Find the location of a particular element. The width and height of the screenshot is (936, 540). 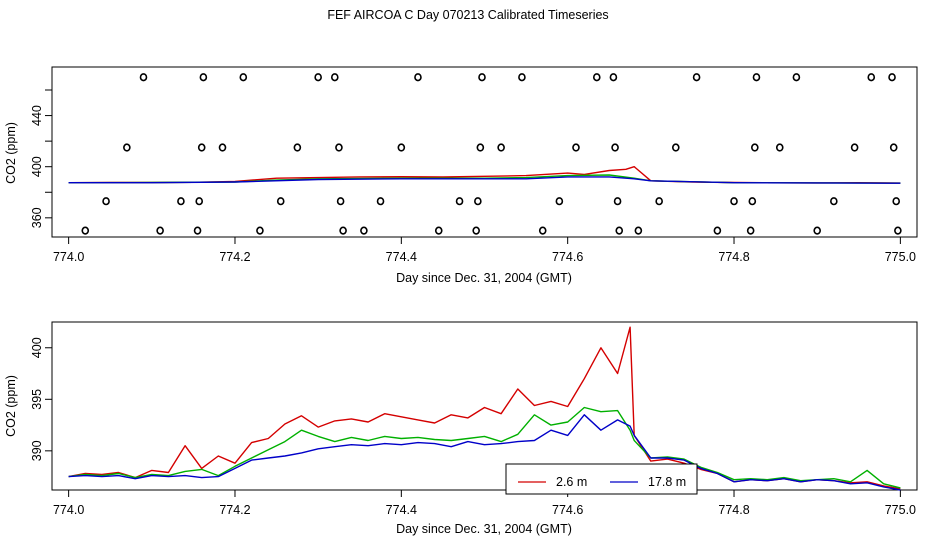

y-tick-label: 360 is located at coordinates (37, 217).